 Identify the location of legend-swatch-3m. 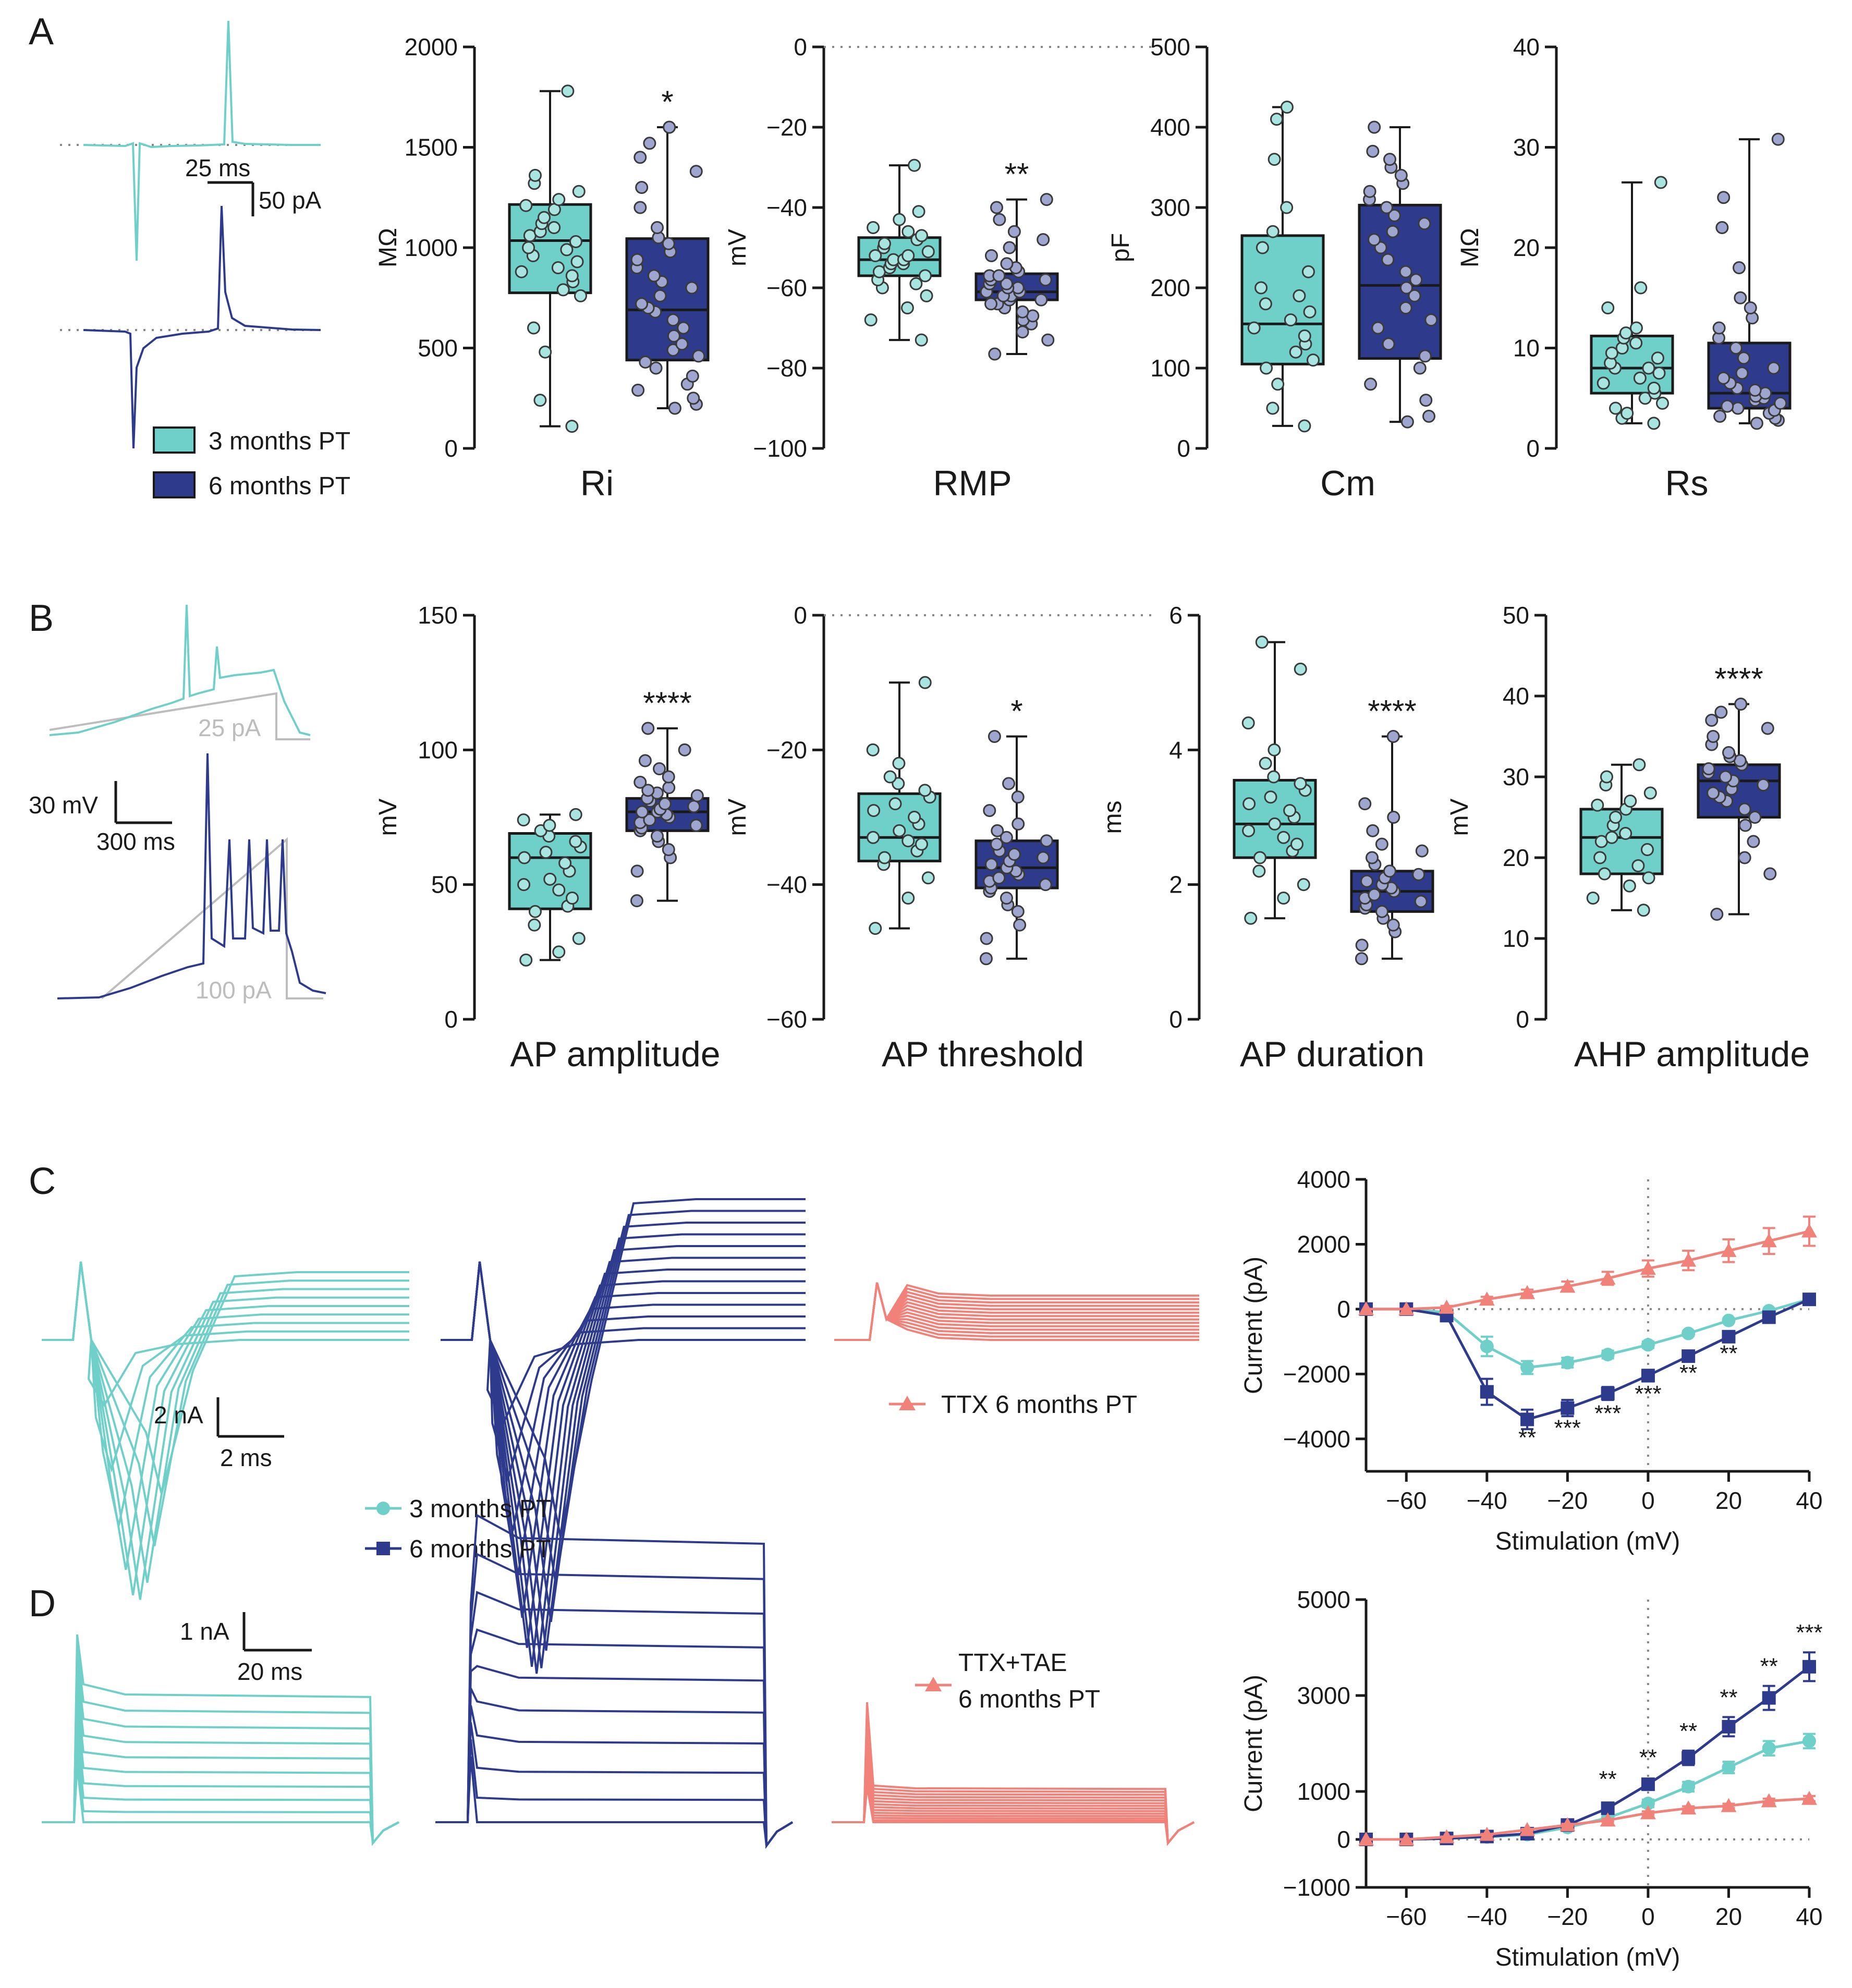
(174, 440).